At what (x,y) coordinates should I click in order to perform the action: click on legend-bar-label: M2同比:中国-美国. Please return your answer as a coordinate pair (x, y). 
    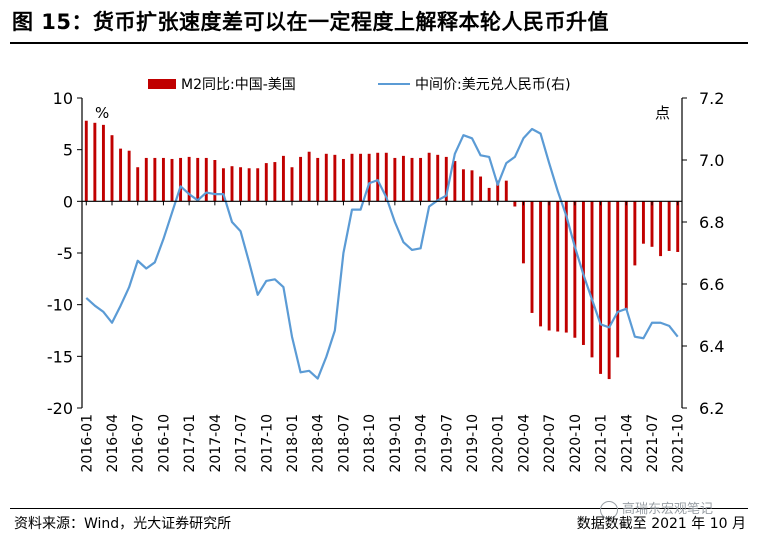
    Looking at the image, I should click on (238, 85).